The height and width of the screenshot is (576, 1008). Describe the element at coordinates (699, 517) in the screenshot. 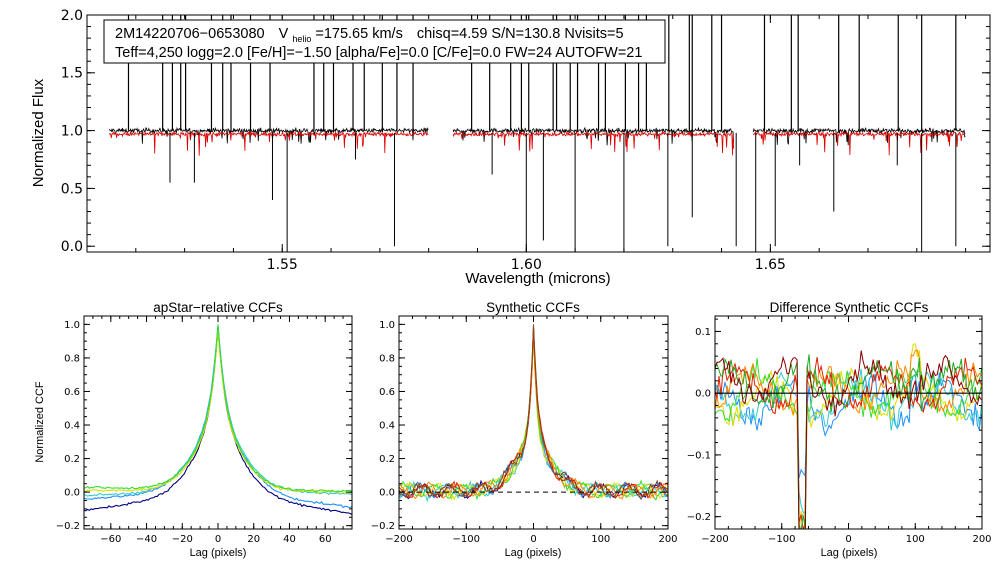

I see `difference-ccf-ytick-label: −0.2` at that location.